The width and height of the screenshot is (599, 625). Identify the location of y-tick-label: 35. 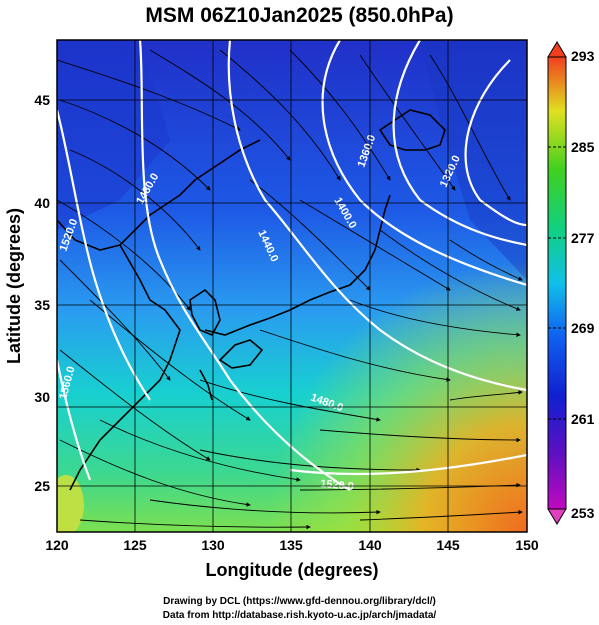
(42, 305).